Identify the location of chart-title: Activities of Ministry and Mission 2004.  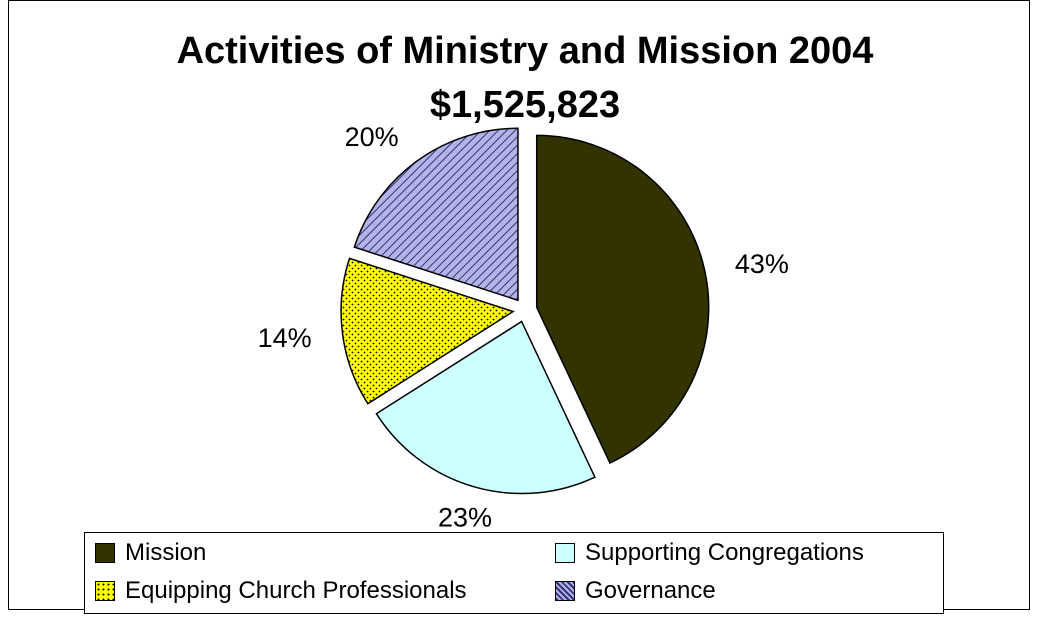
(525, 51).